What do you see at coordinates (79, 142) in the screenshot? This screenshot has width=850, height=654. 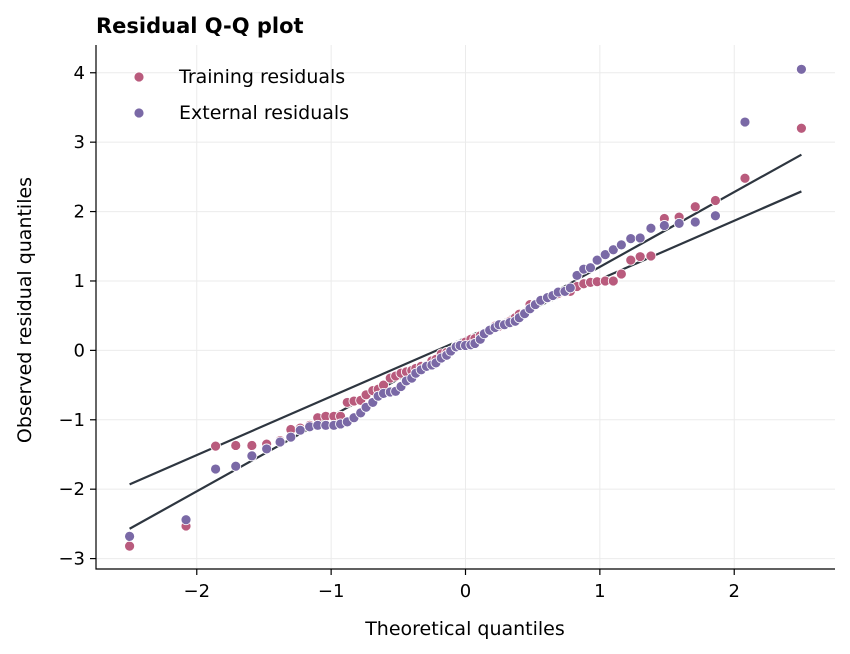 I see `y-tick-label-6: 3` at bounding box center [79, 142].